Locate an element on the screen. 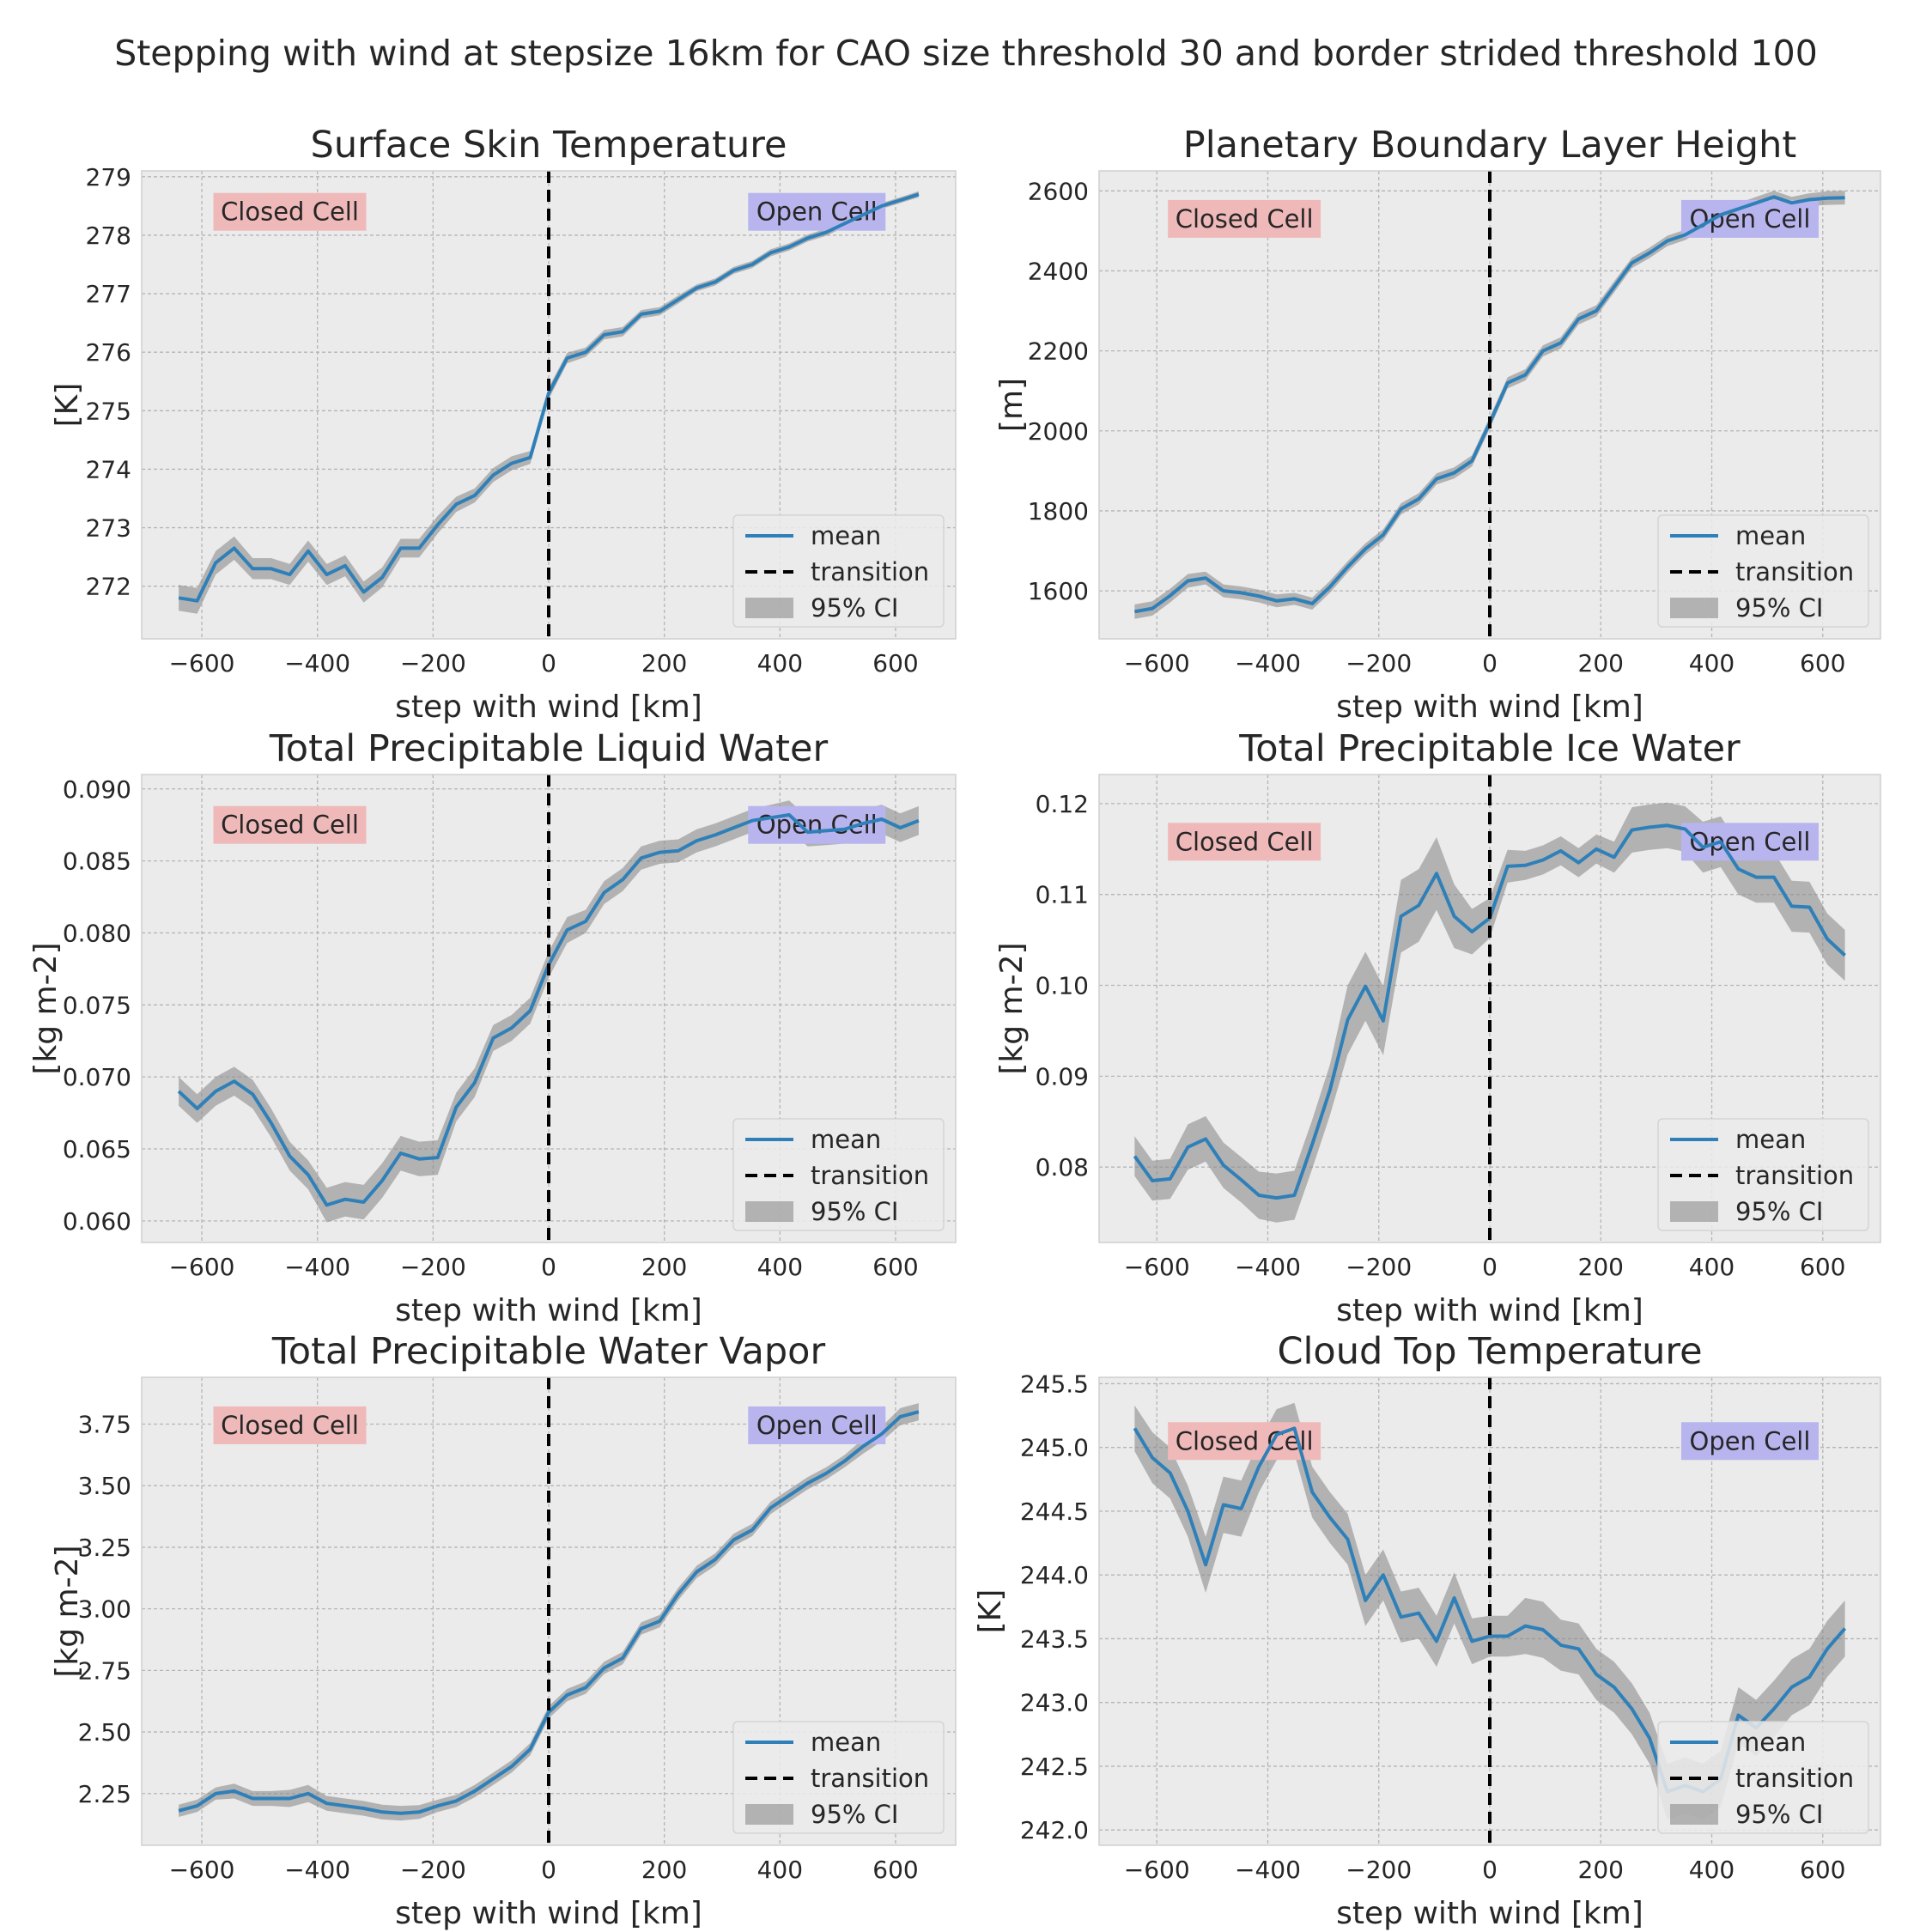 The width and height of the screenshot is (1932, 1932). y-tick-label: 2600 is located at coordinates (1058, 191).